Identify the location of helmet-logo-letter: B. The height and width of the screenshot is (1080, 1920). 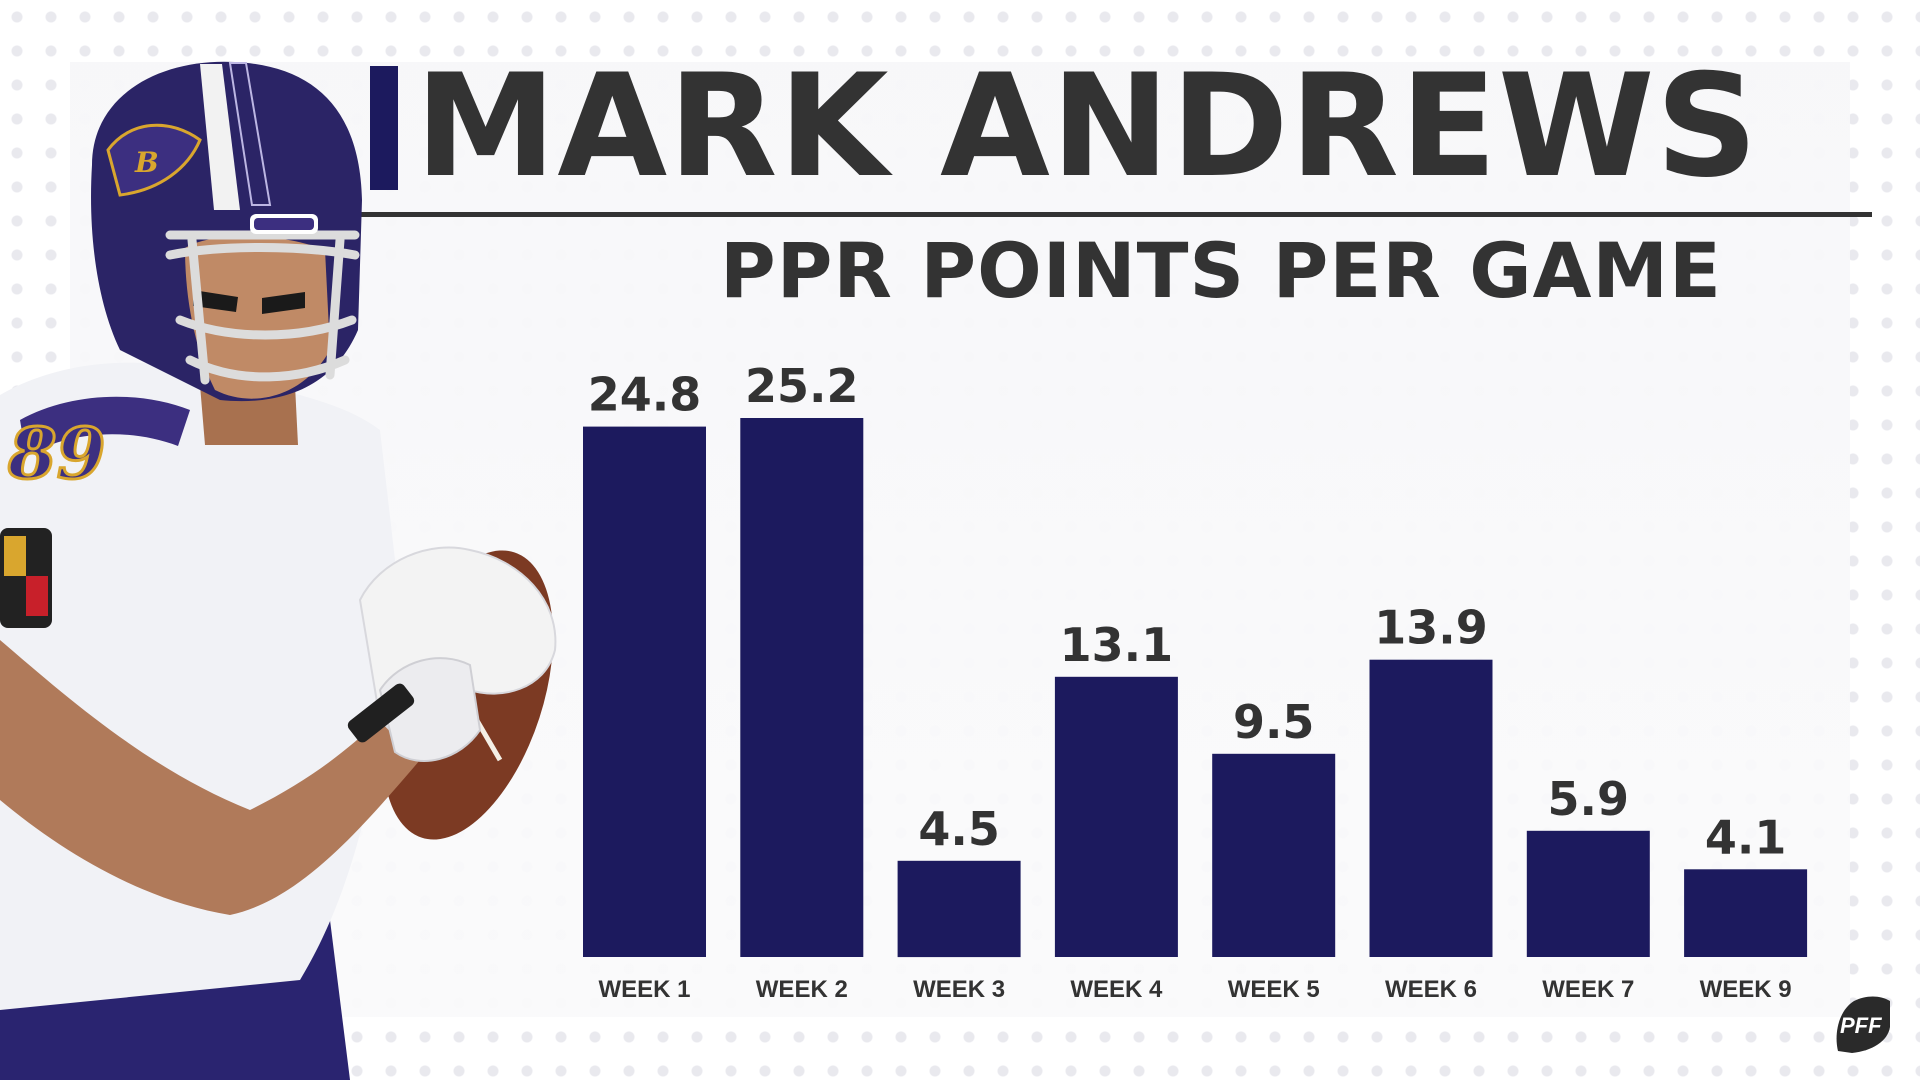
(146, 162).